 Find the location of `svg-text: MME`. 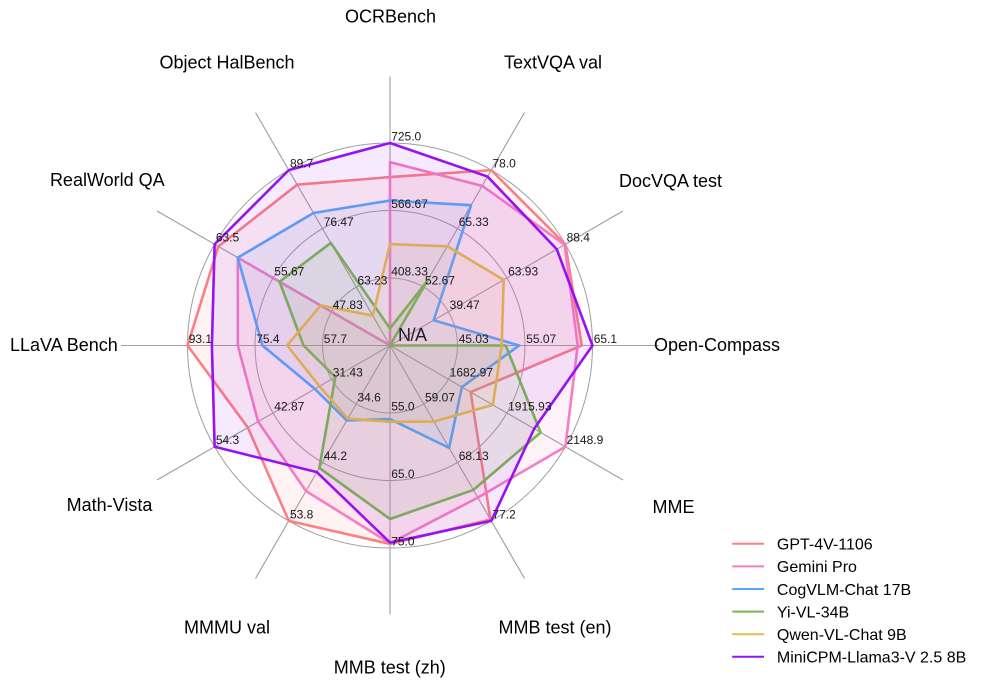

svg-text: MME is located at coordinates (674, 507).